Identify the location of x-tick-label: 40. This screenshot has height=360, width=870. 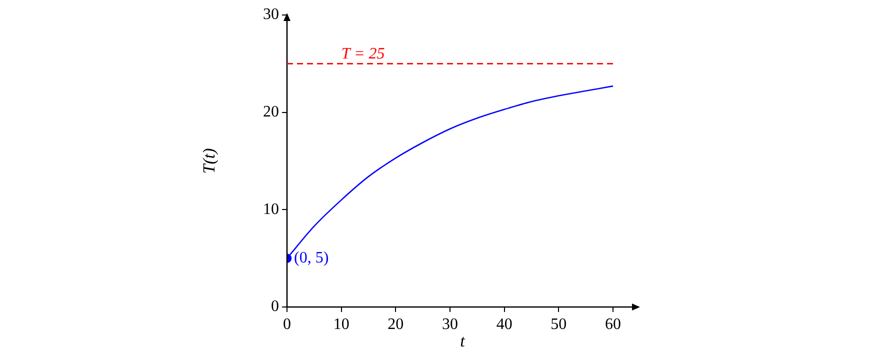
(504, 324).